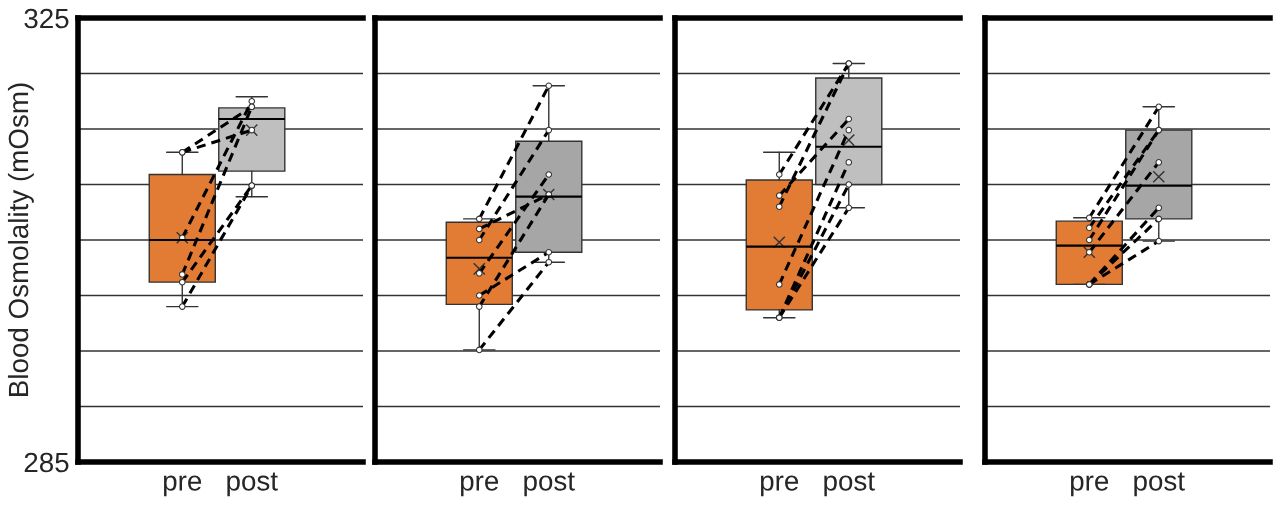 The width and height of the screenshot is (1282, 509). What do you see at coordinates (46, 462) in the screenshot?
I see `y-tick-label: 285` at bounding box center [46, 462].